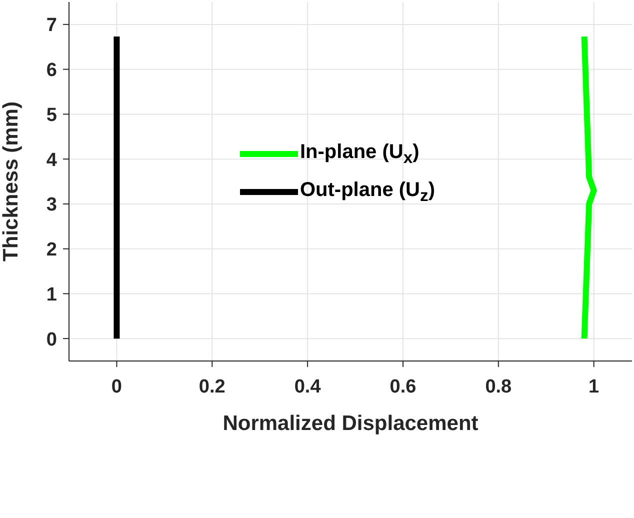 The height and width of the screenshot is (518, 634). Describe the element at coordinates (360, 154) in the screenshot. I see `legend-label: In-plane (U$_{x}$)` at that location.